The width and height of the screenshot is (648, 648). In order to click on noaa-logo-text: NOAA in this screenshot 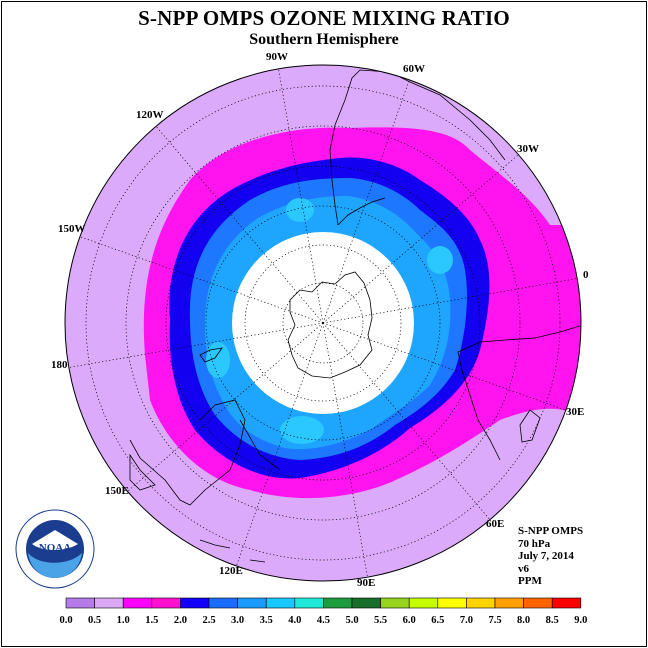, I will do `click(55, 548)`.